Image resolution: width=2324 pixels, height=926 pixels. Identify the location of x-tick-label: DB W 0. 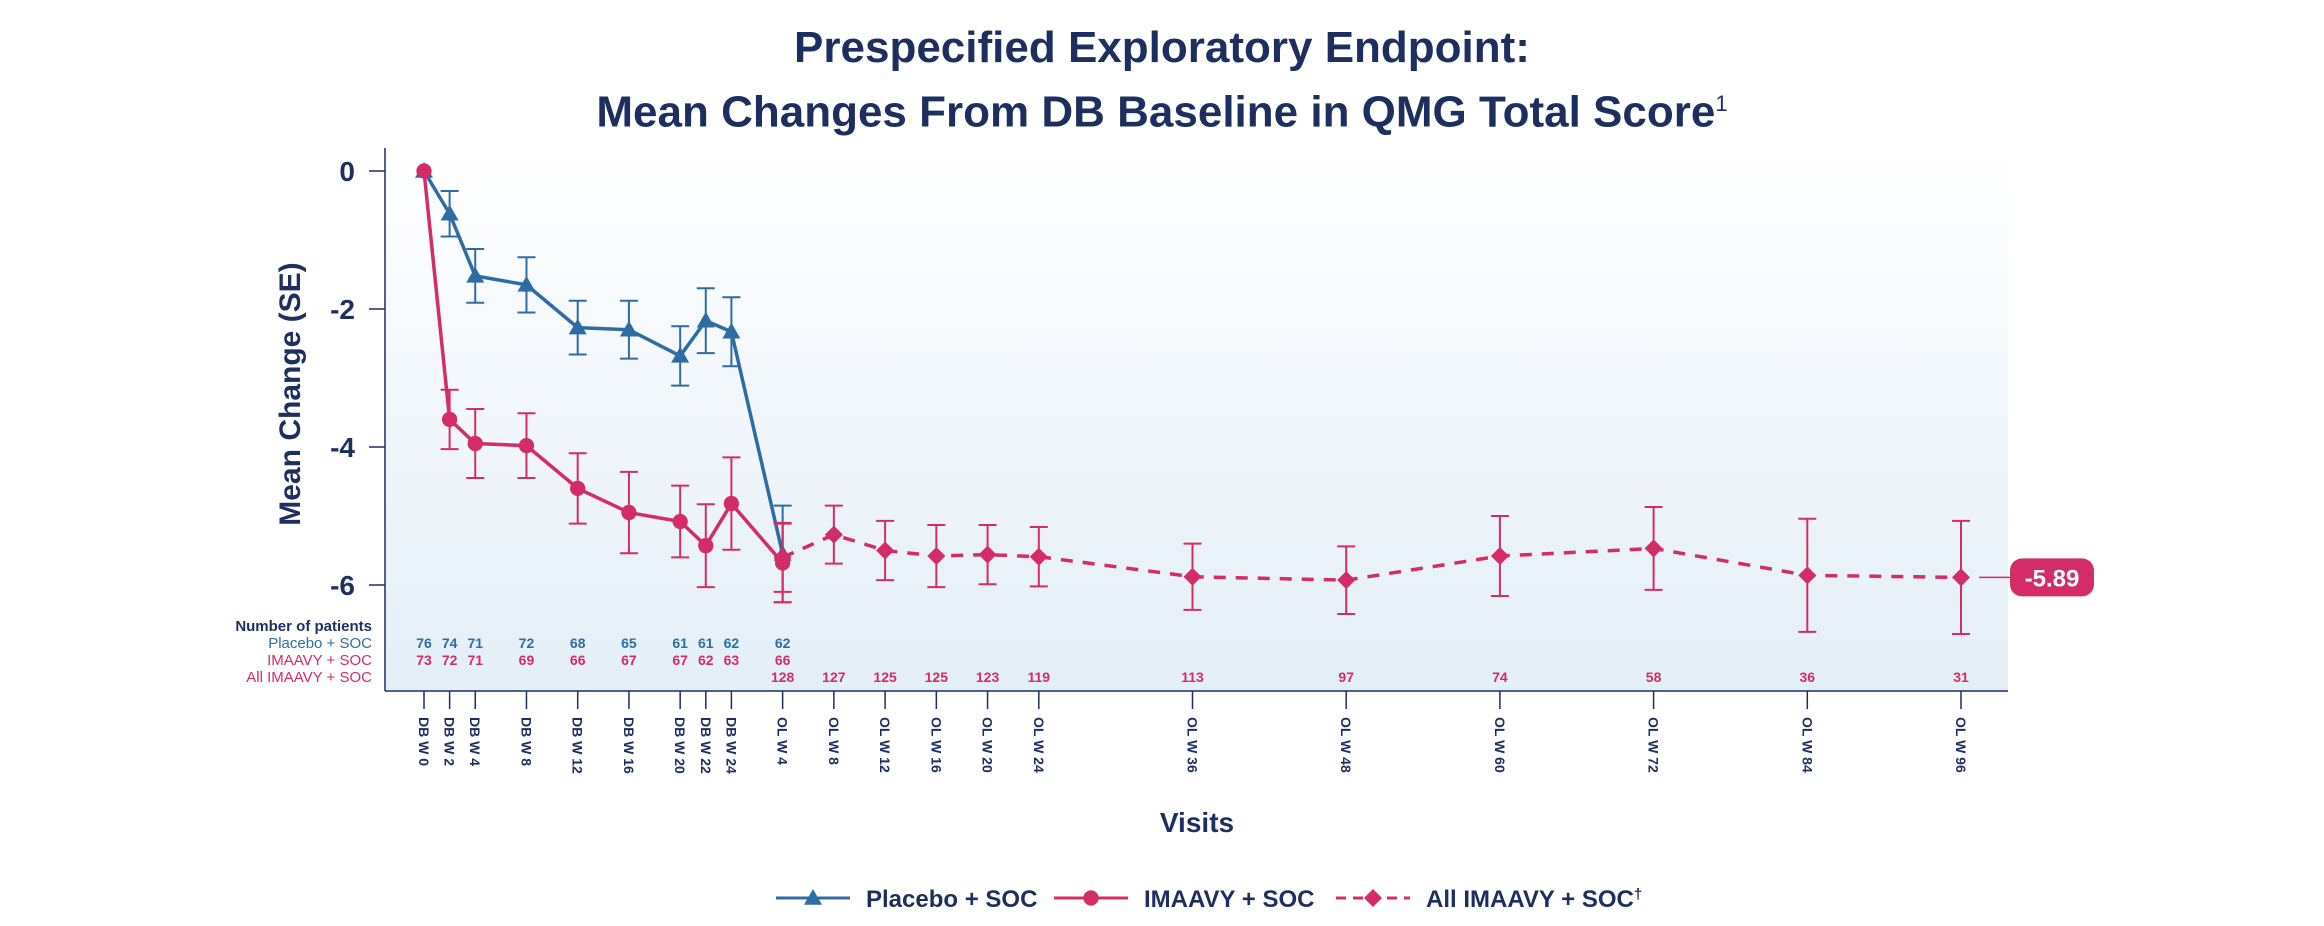
(424, 741).